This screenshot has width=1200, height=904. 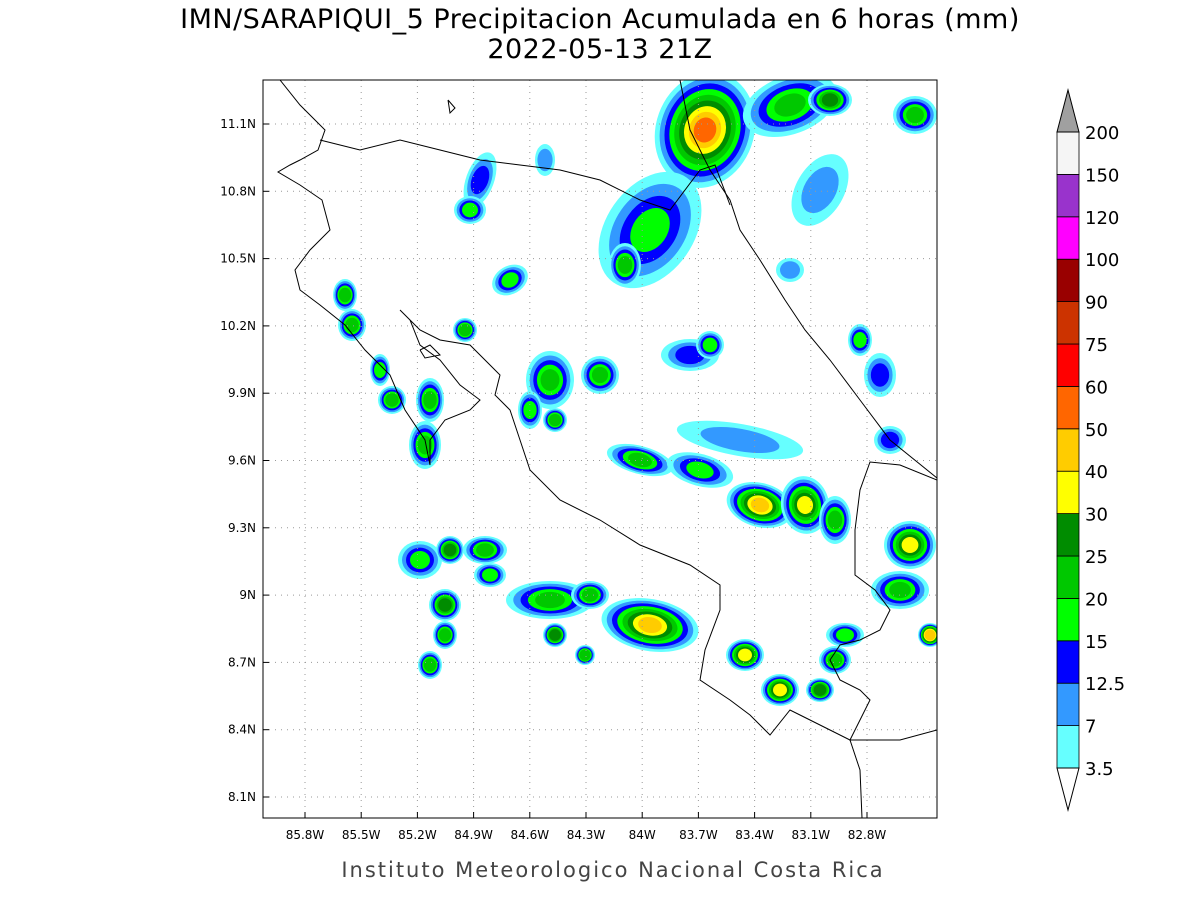 I want to click on colorbar-label: 7, so click(x=1090, y=727).